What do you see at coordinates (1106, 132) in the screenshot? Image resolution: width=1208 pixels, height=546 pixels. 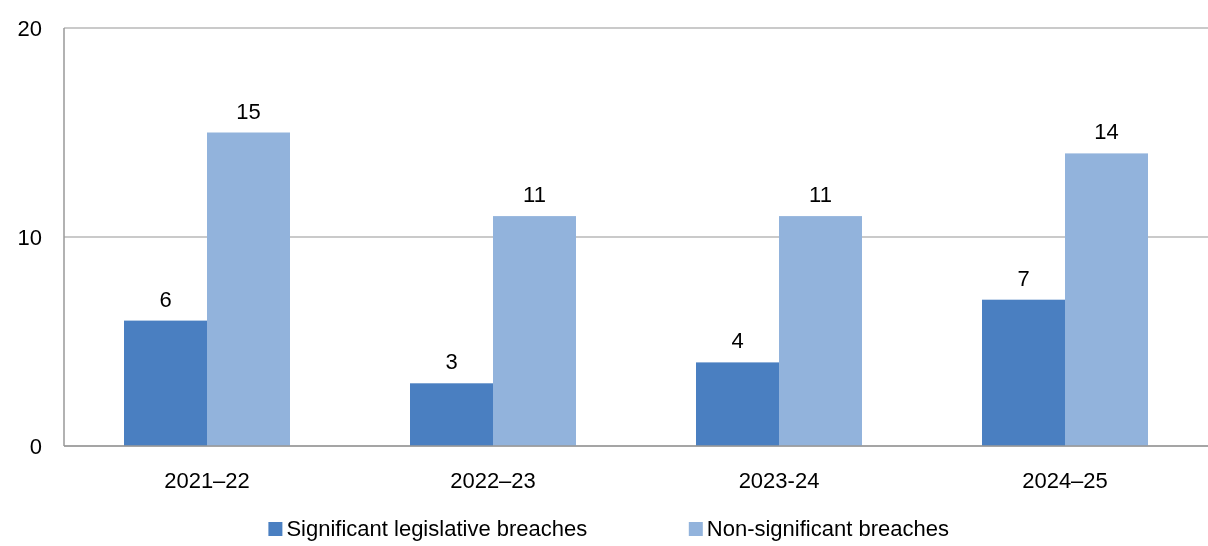 I see `data-label: 14` at bounding box center [1106, 132].